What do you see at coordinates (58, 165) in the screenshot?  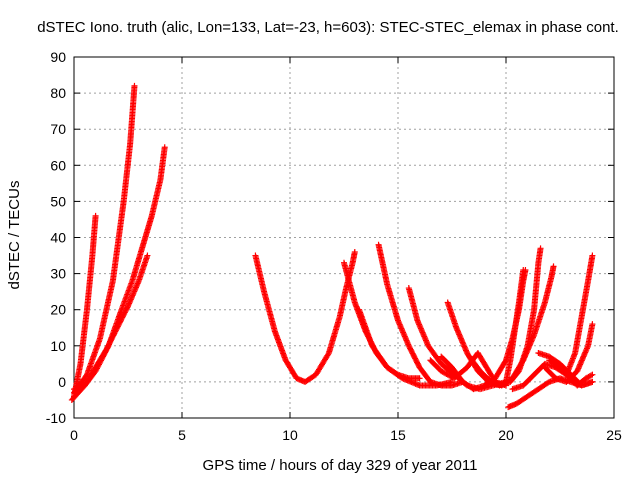 I see `y-tick-label: 60` at bounding box center [58, 165].